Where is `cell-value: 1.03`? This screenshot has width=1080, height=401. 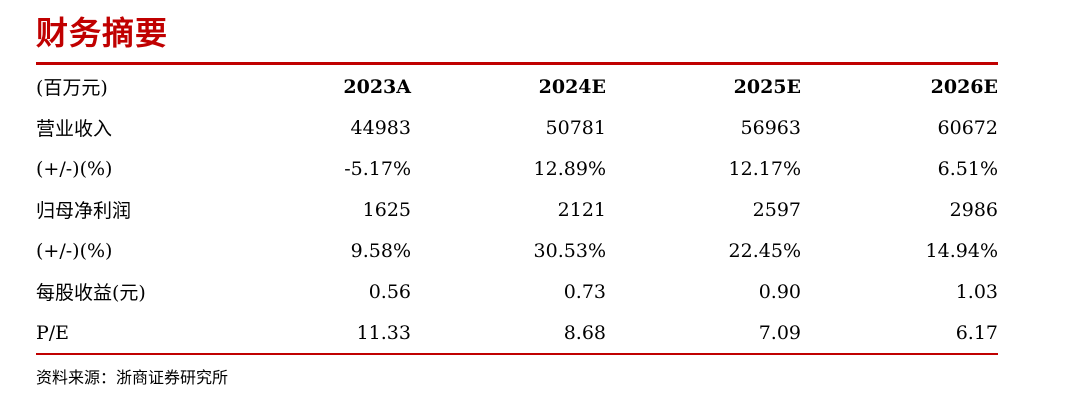
cell-value: 1.03 is located at coordinates (976, 291).